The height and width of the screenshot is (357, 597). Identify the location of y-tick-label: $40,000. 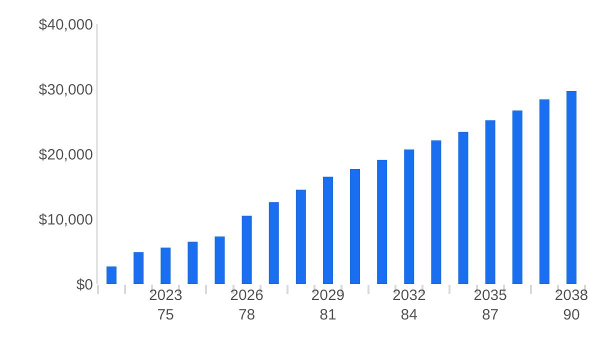
(65, 25).